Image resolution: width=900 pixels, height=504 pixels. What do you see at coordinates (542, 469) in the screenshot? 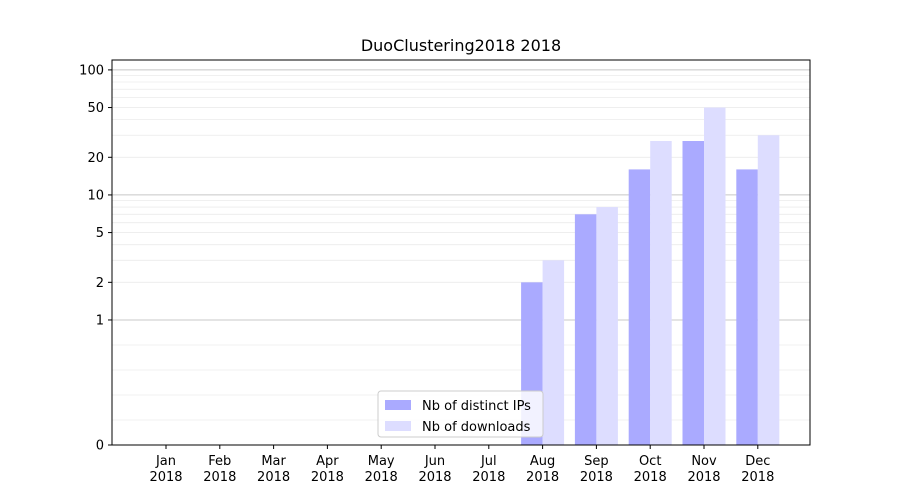
I see `x-tick-label: Aug 2018` at bounding box center [542, 469].